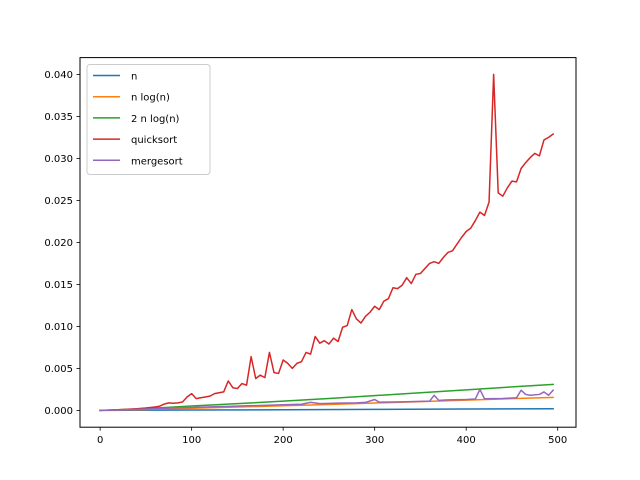 The width and height of the screenshot is (640, 480). Describe the element at coordinates (466, 440) in the screenshot. I see `x-tick-label: 400` at that location.